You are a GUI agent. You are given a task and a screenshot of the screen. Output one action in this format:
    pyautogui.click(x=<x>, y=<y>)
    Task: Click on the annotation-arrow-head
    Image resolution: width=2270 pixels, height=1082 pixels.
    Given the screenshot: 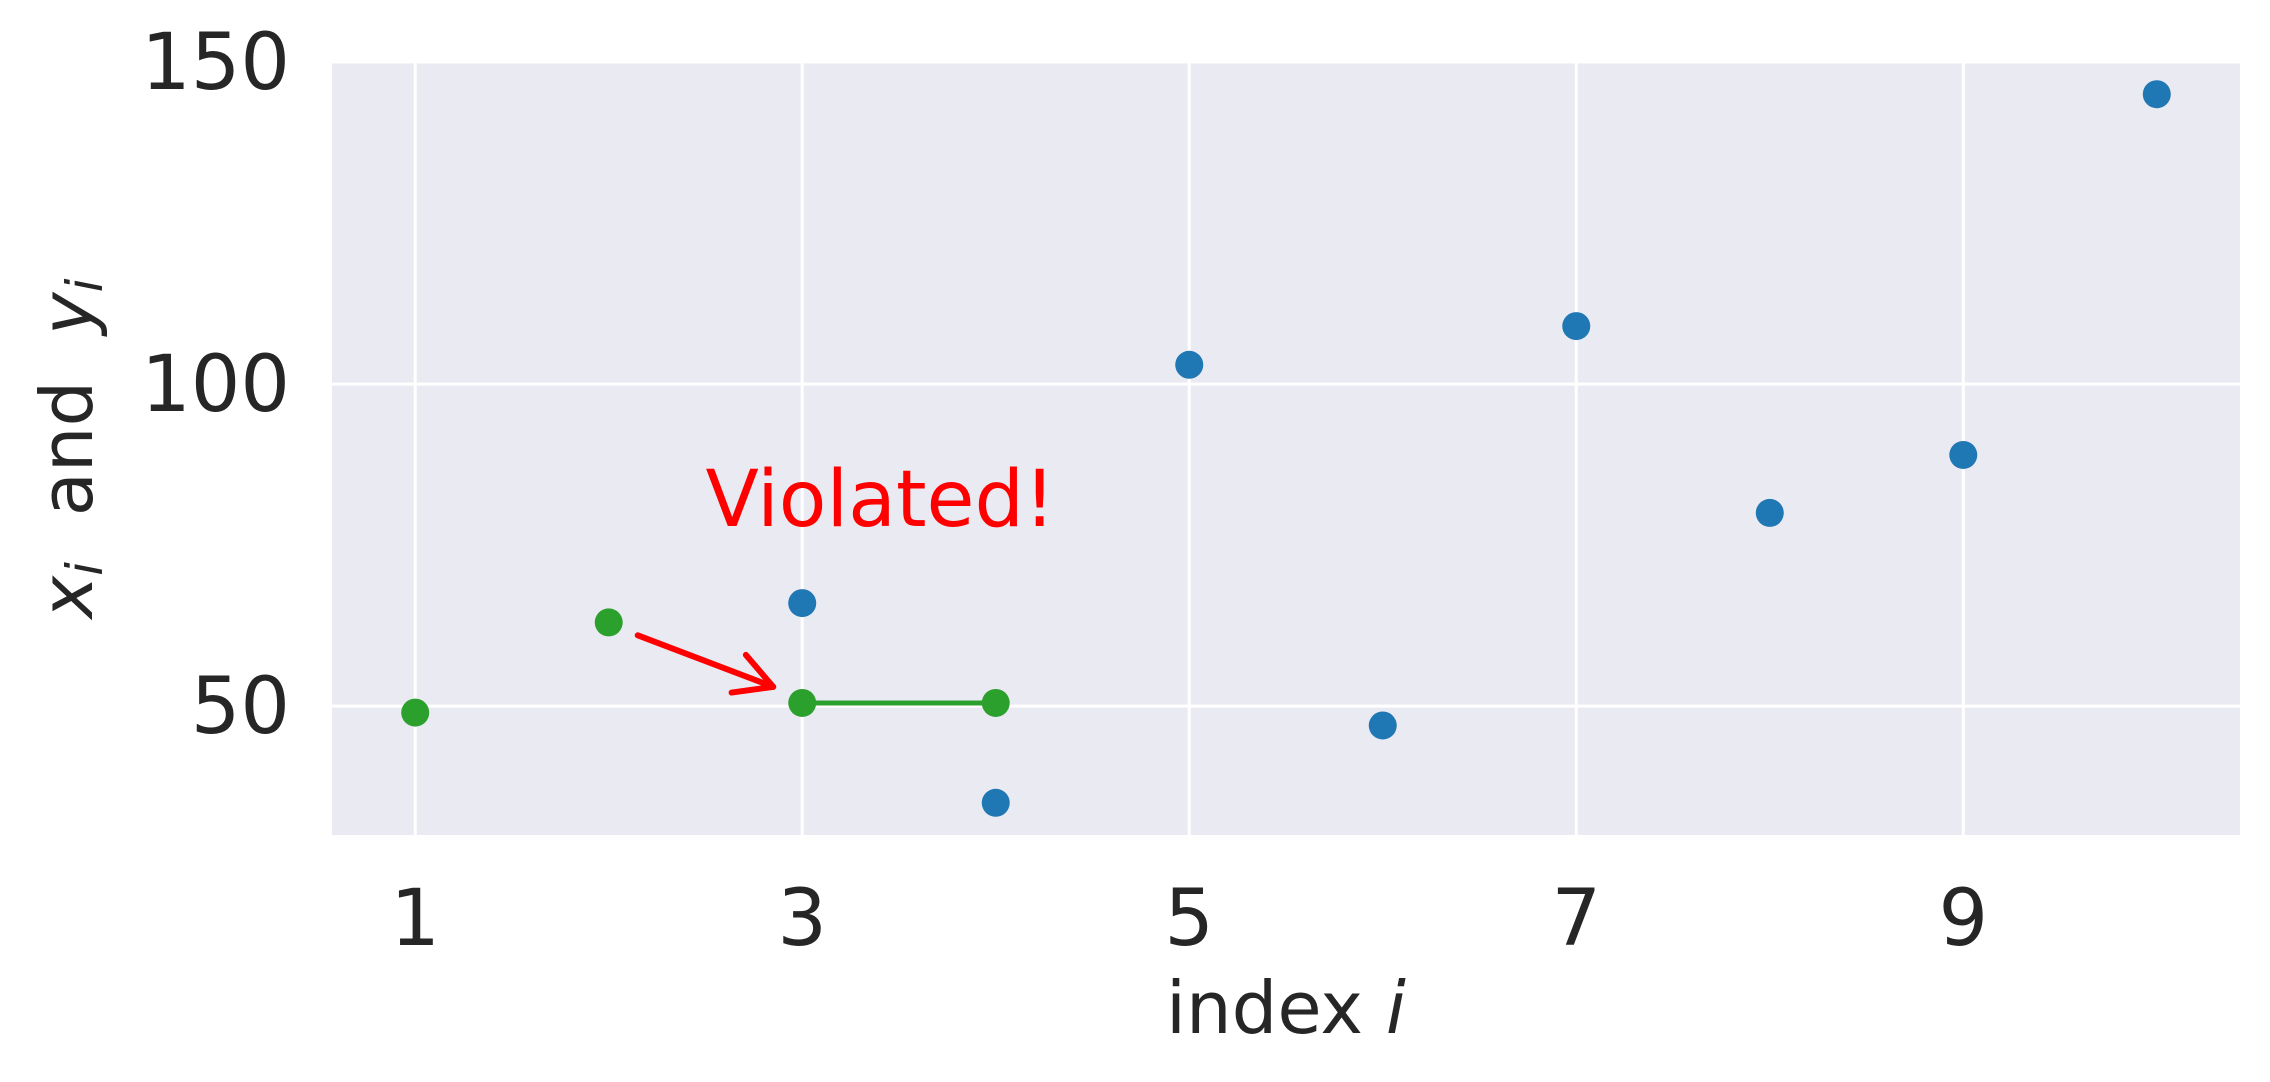 What is the action you would take?
    pyautogui.click(x=752, y=673)
    